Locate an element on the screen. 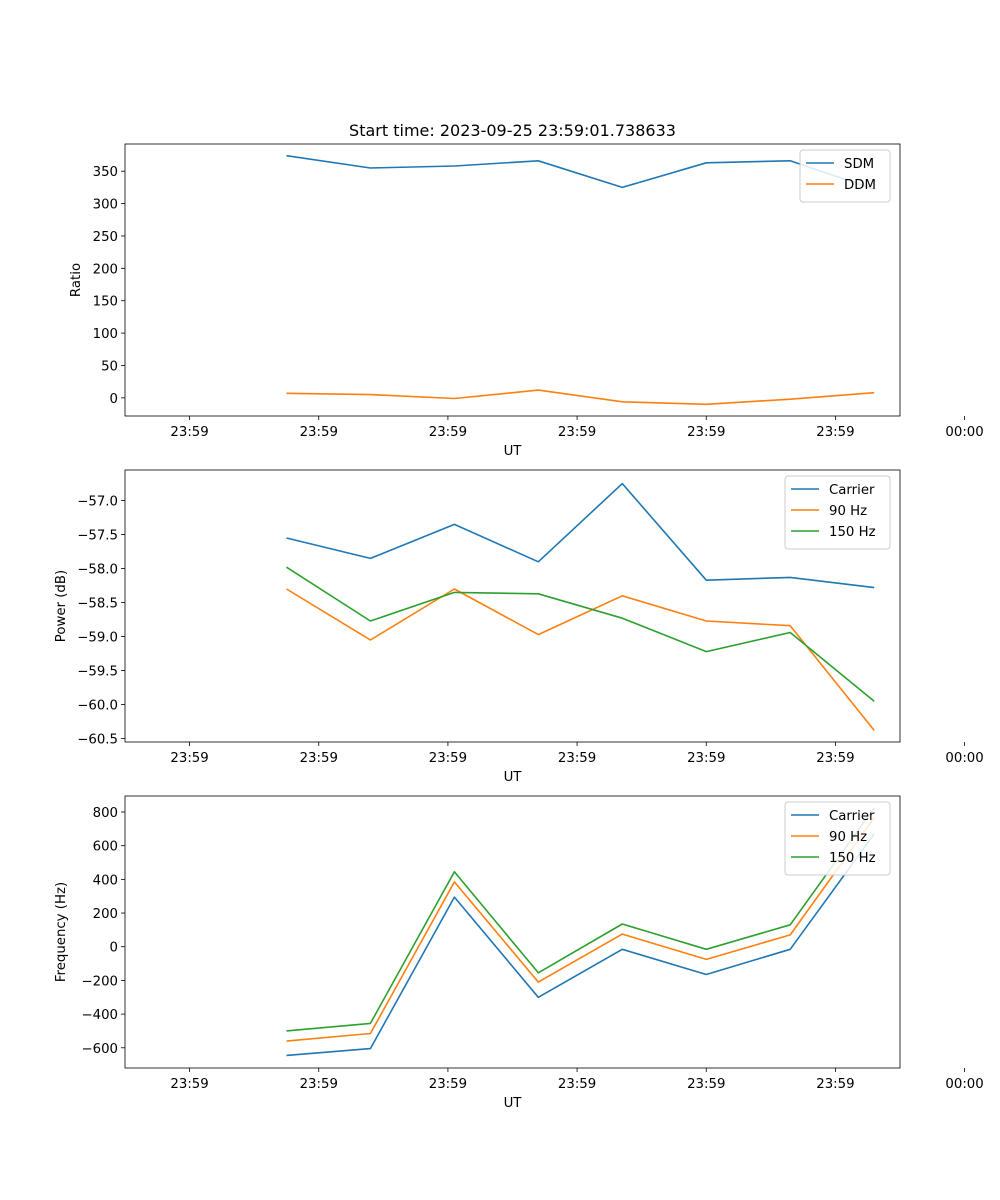 The image size is (1000, 1200). chart-title: Start time: 2023-09-25 23:59:01.738633 is located at coordinates (512, 130).